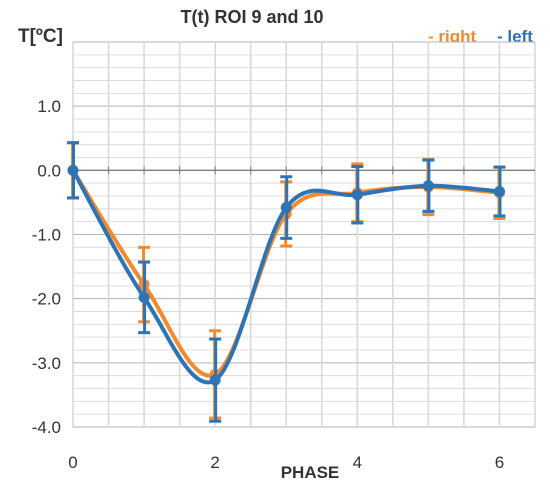  Describe the element at coordinates (499, 462) in the screenshot. I see `x-tick-label: 6` at that location.